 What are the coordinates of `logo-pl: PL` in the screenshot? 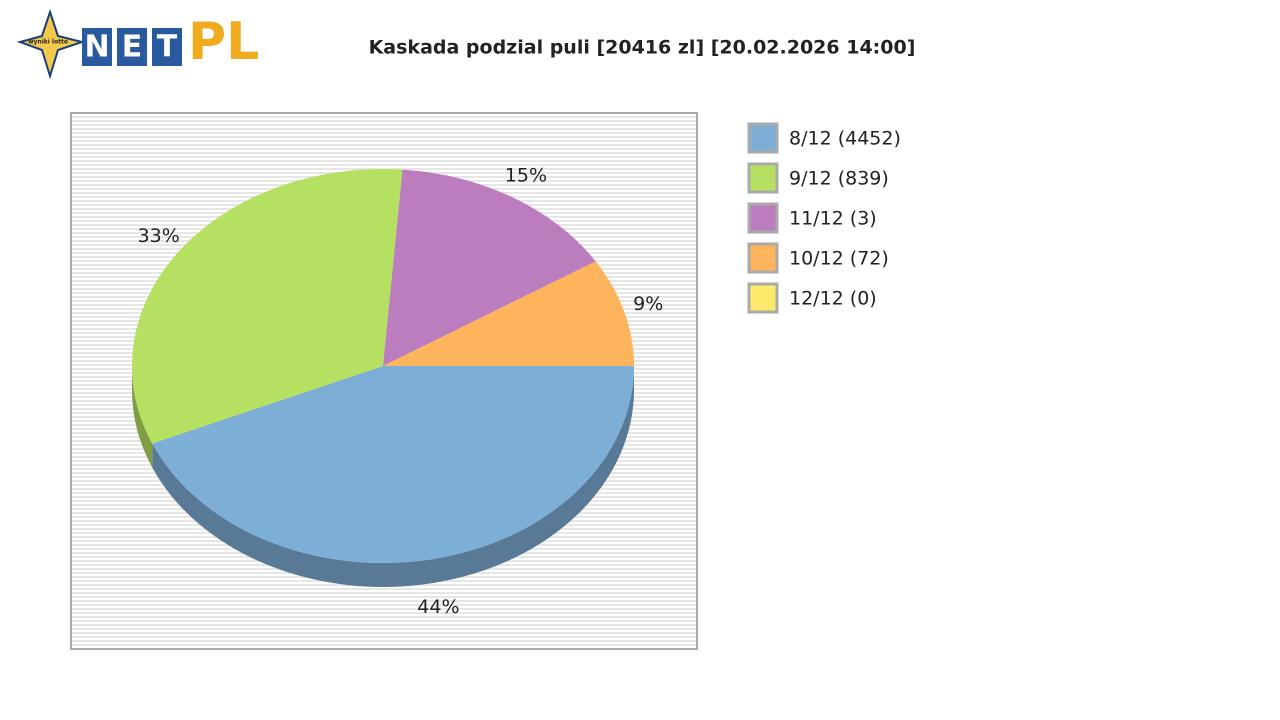 It's located at (223, 42).